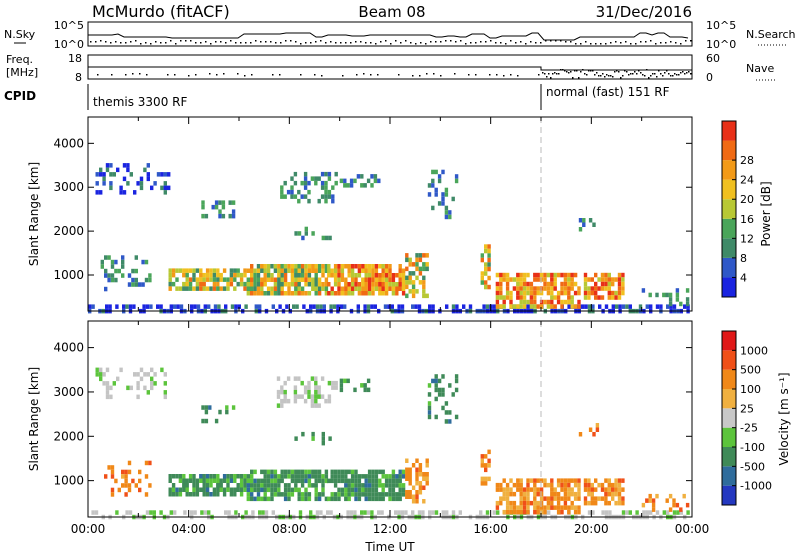 Image resolution: width=800 pixels, height=554 pixels. What do you see at coordinates (34, 419) in the screenshot?
I see `velocity-ylabel: Slant Range [km]` at bounding box center [34, 419].